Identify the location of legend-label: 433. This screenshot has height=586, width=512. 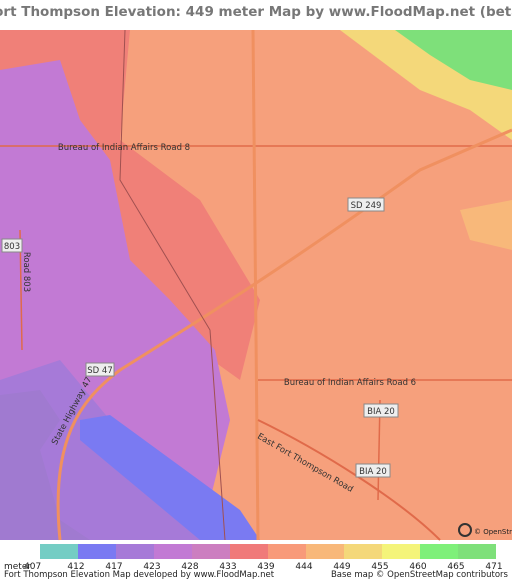
(227, 567).